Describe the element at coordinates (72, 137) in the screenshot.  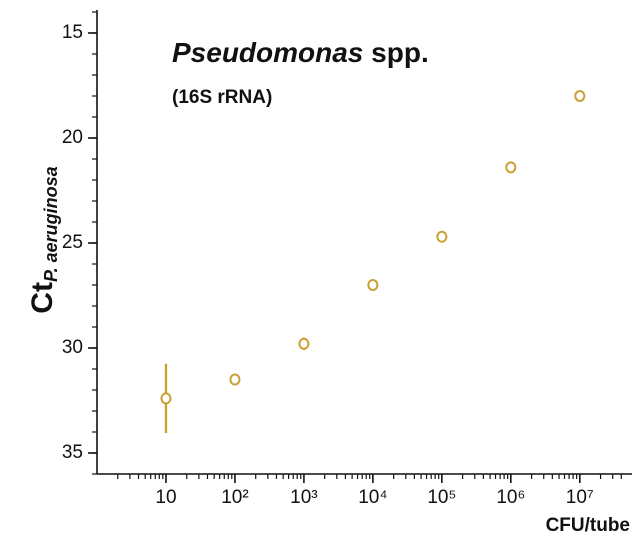
I see `y-tick-label: 20` at that location.